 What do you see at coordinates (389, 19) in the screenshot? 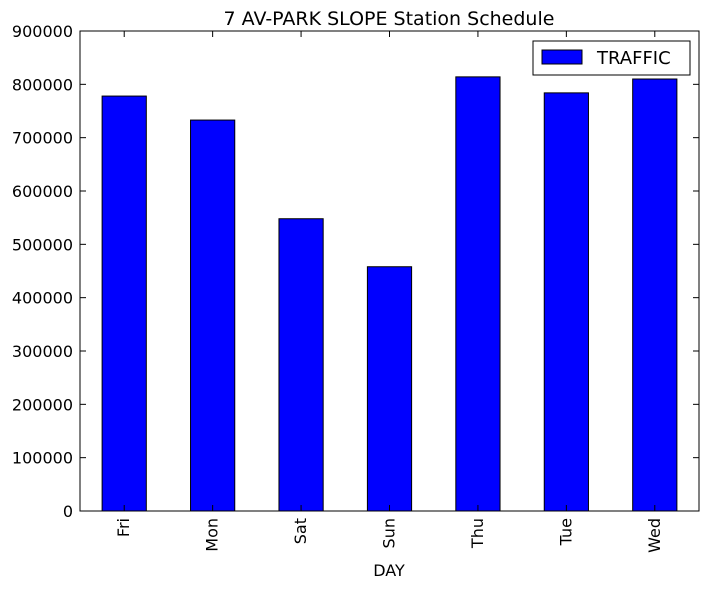
I see `chart-title: 7 AV-PARK SLOPE Station Schedule` at bounding box center [389, 19].